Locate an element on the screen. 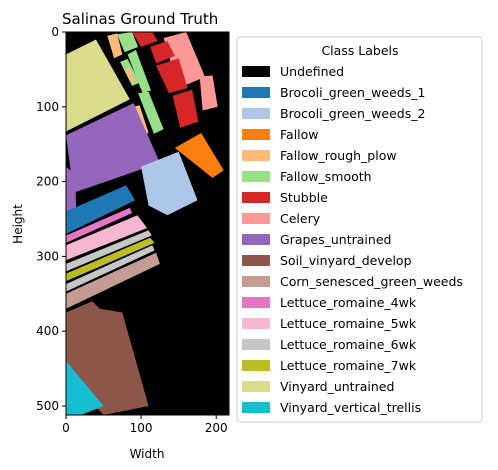 The width and height of the screenshot is (498, 470). y-axis-label: Height is located at coordinates (18, 224).